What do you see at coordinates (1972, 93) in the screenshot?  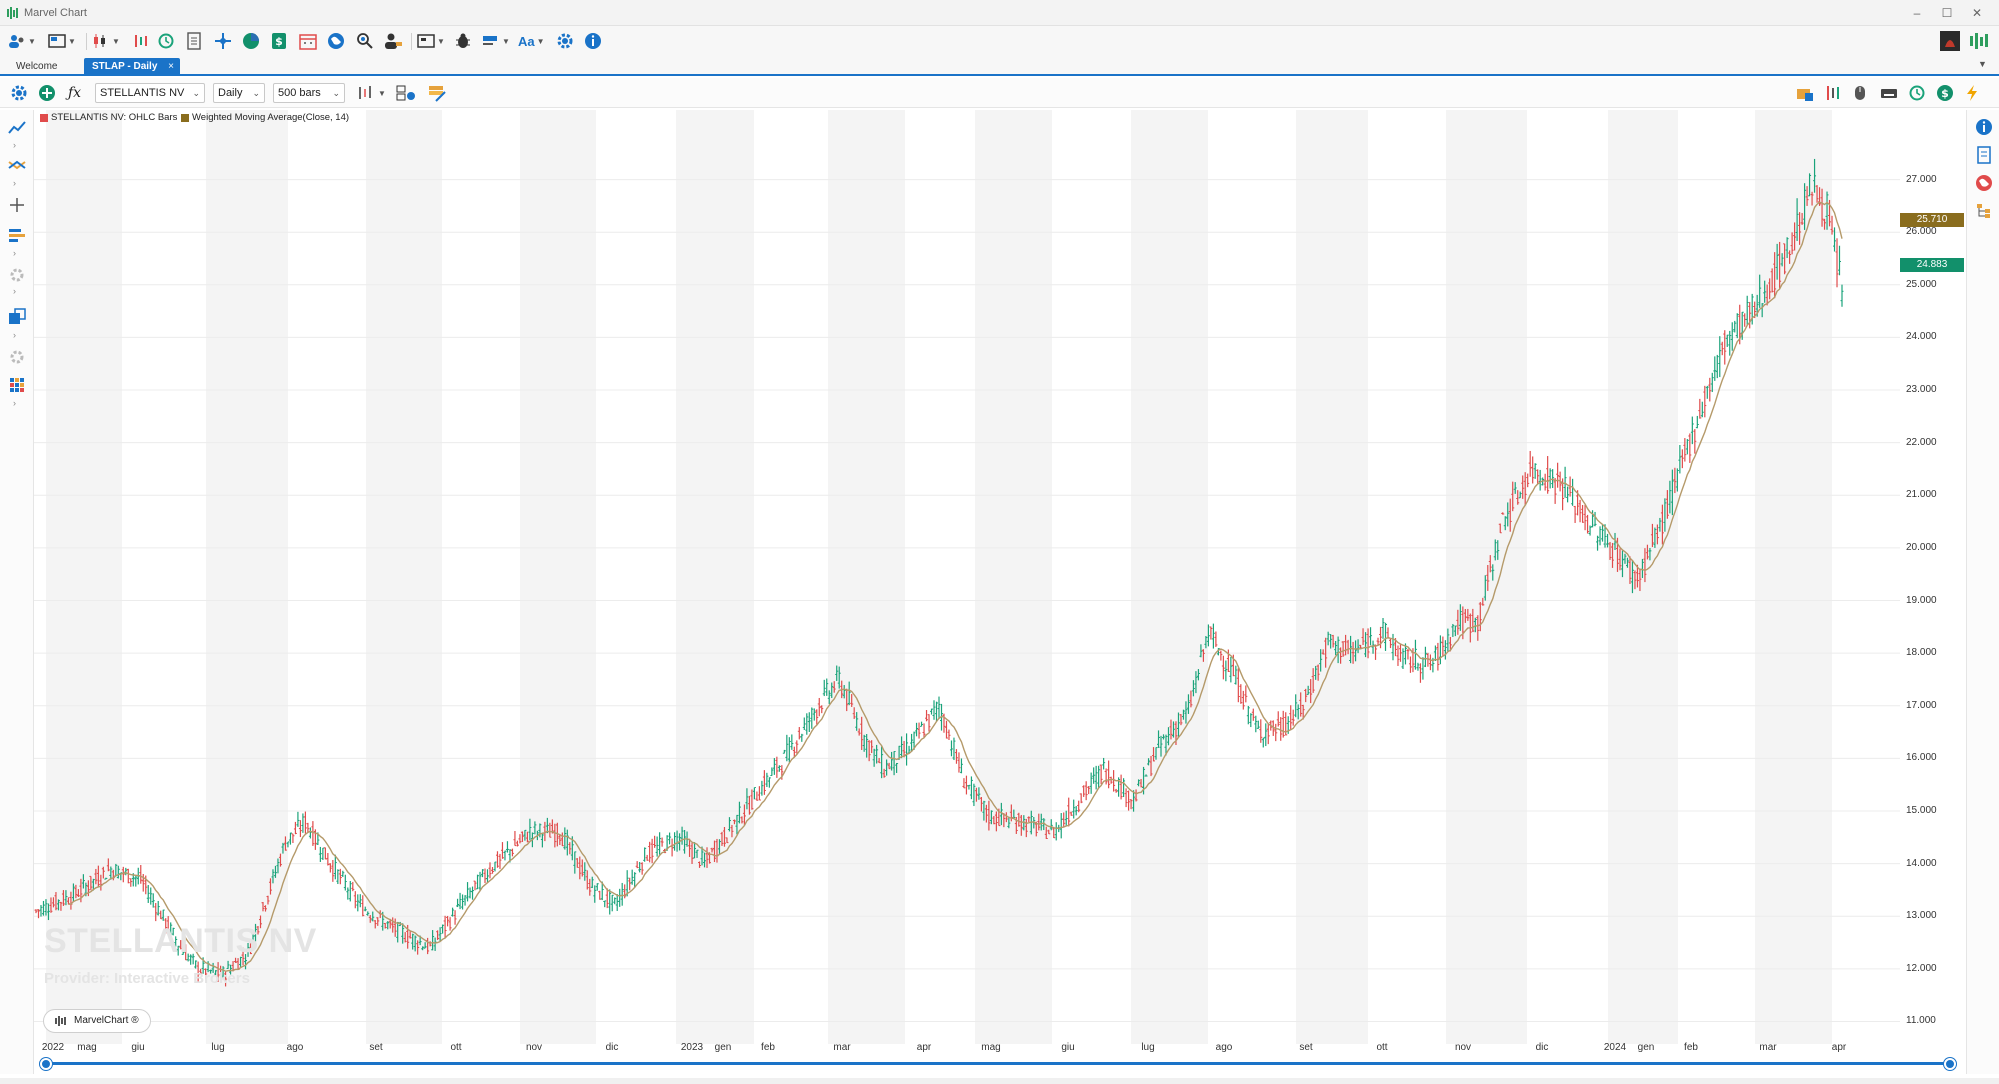 I see `realtime-button` at bounding box center [1972, 93].